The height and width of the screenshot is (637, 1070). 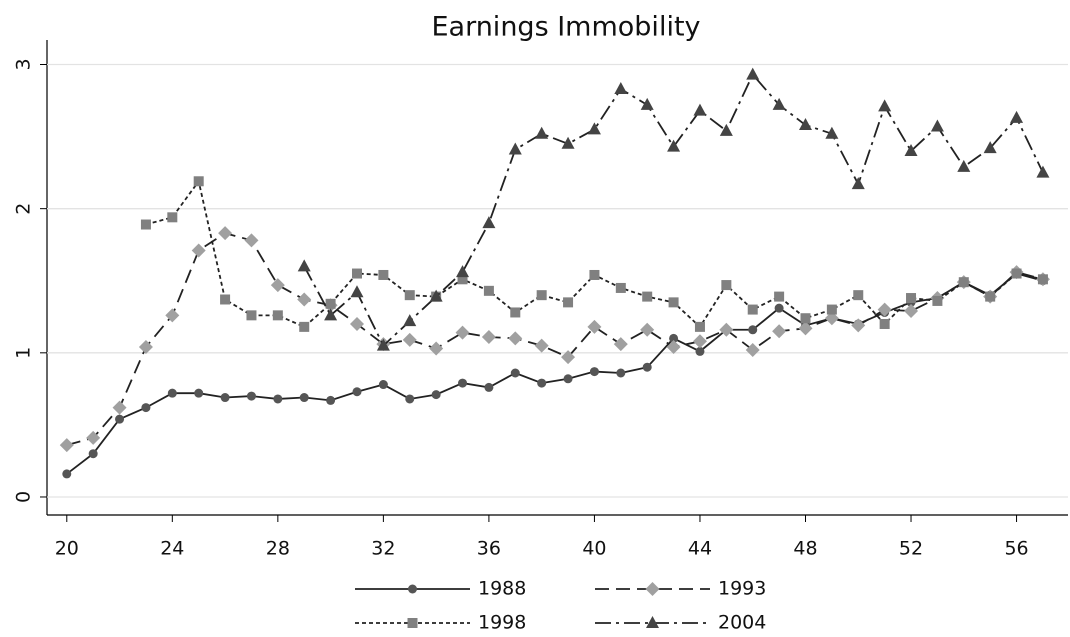 I want to click on y-tick-label: 2, so click(x=24, y=209).